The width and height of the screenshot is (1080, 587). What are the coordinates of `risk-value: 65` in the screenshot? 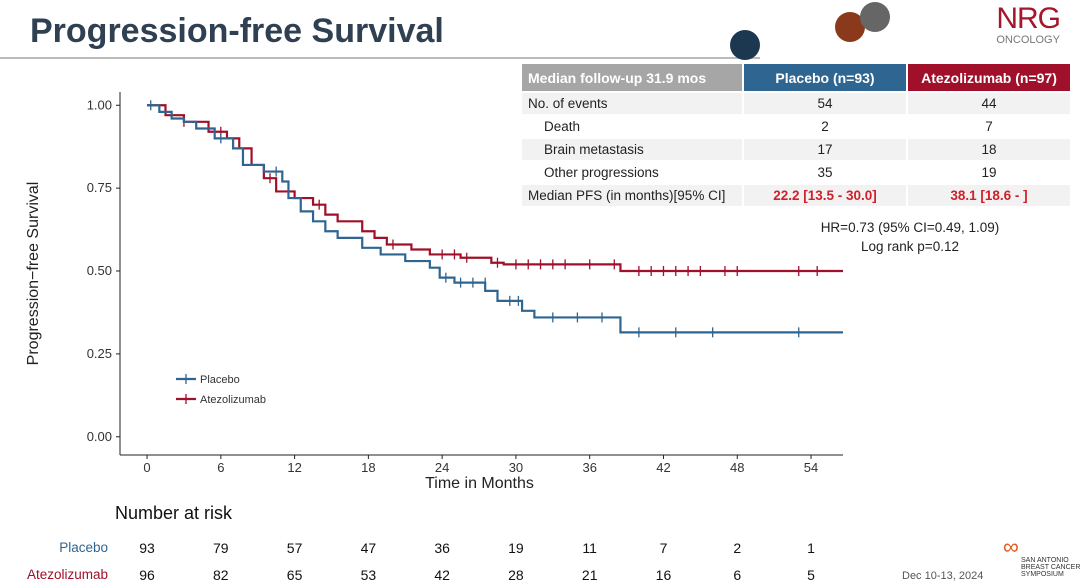 It's located at (294, 575).